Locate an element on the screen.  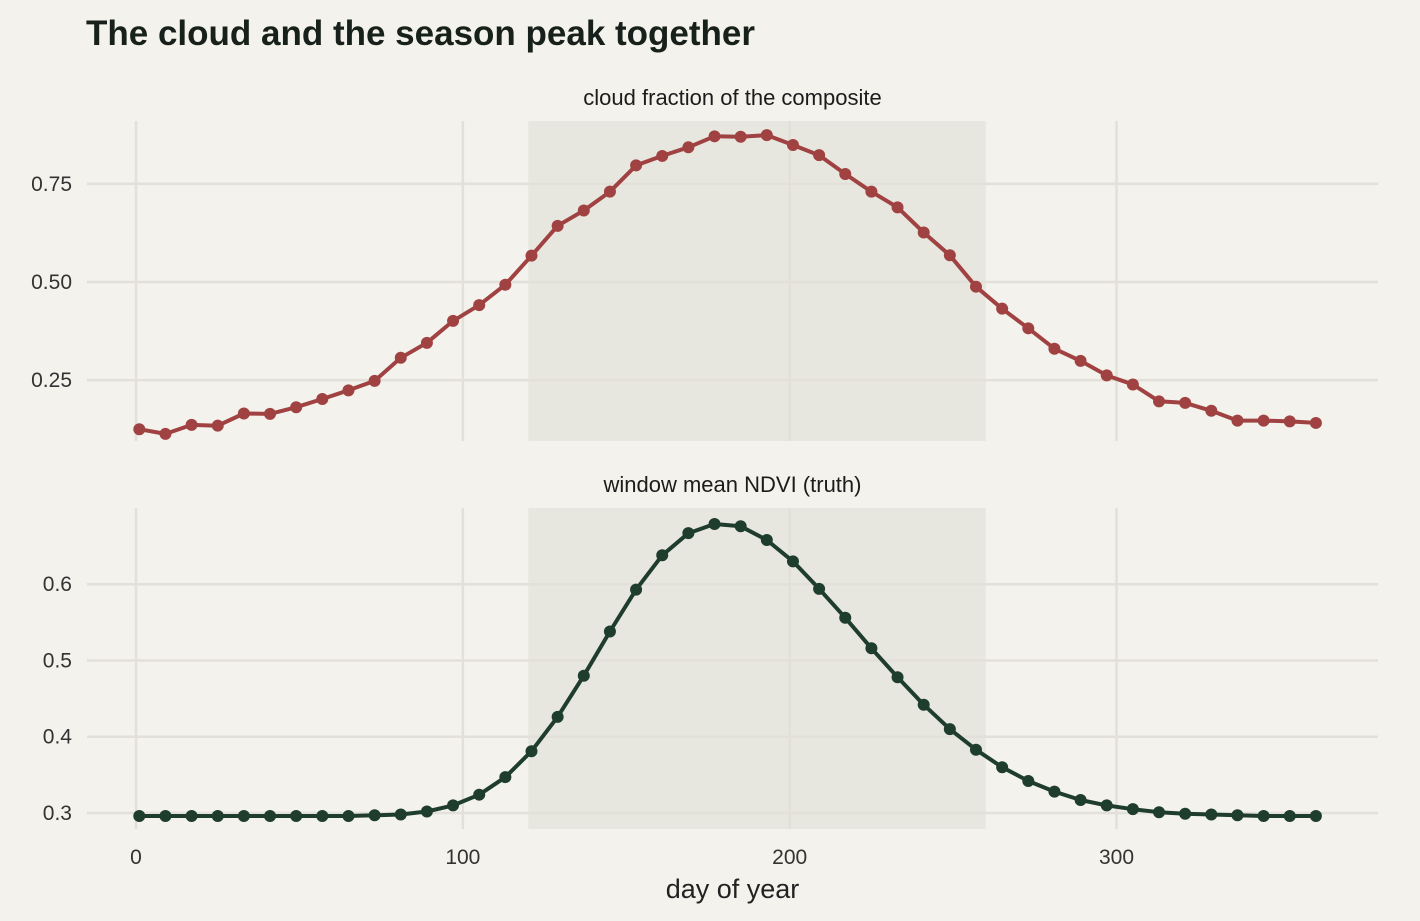
panel-1-y-tick-label: 0.25 is located at coordinates (51, 380).